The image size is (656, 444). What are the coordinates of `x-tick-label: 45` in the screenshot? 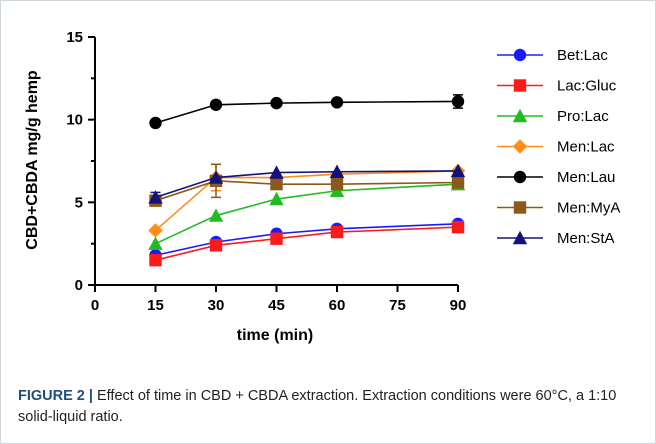 It's located at (276, 305).